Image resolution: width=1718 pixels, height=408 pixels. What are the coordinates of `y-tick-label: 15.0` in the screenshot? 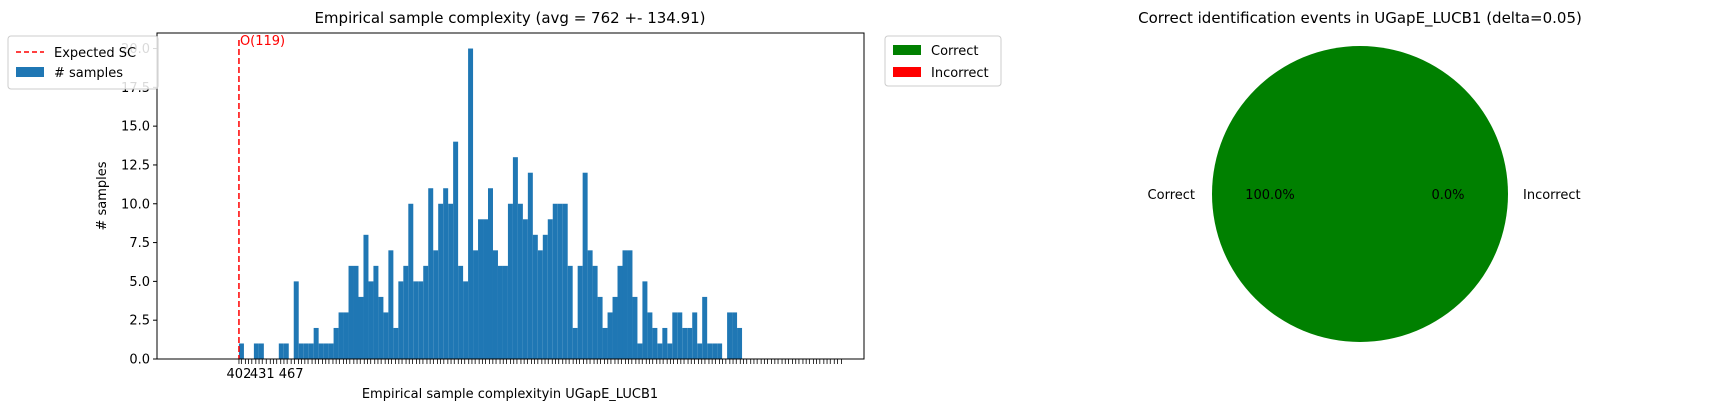 It's located at (135, 127).